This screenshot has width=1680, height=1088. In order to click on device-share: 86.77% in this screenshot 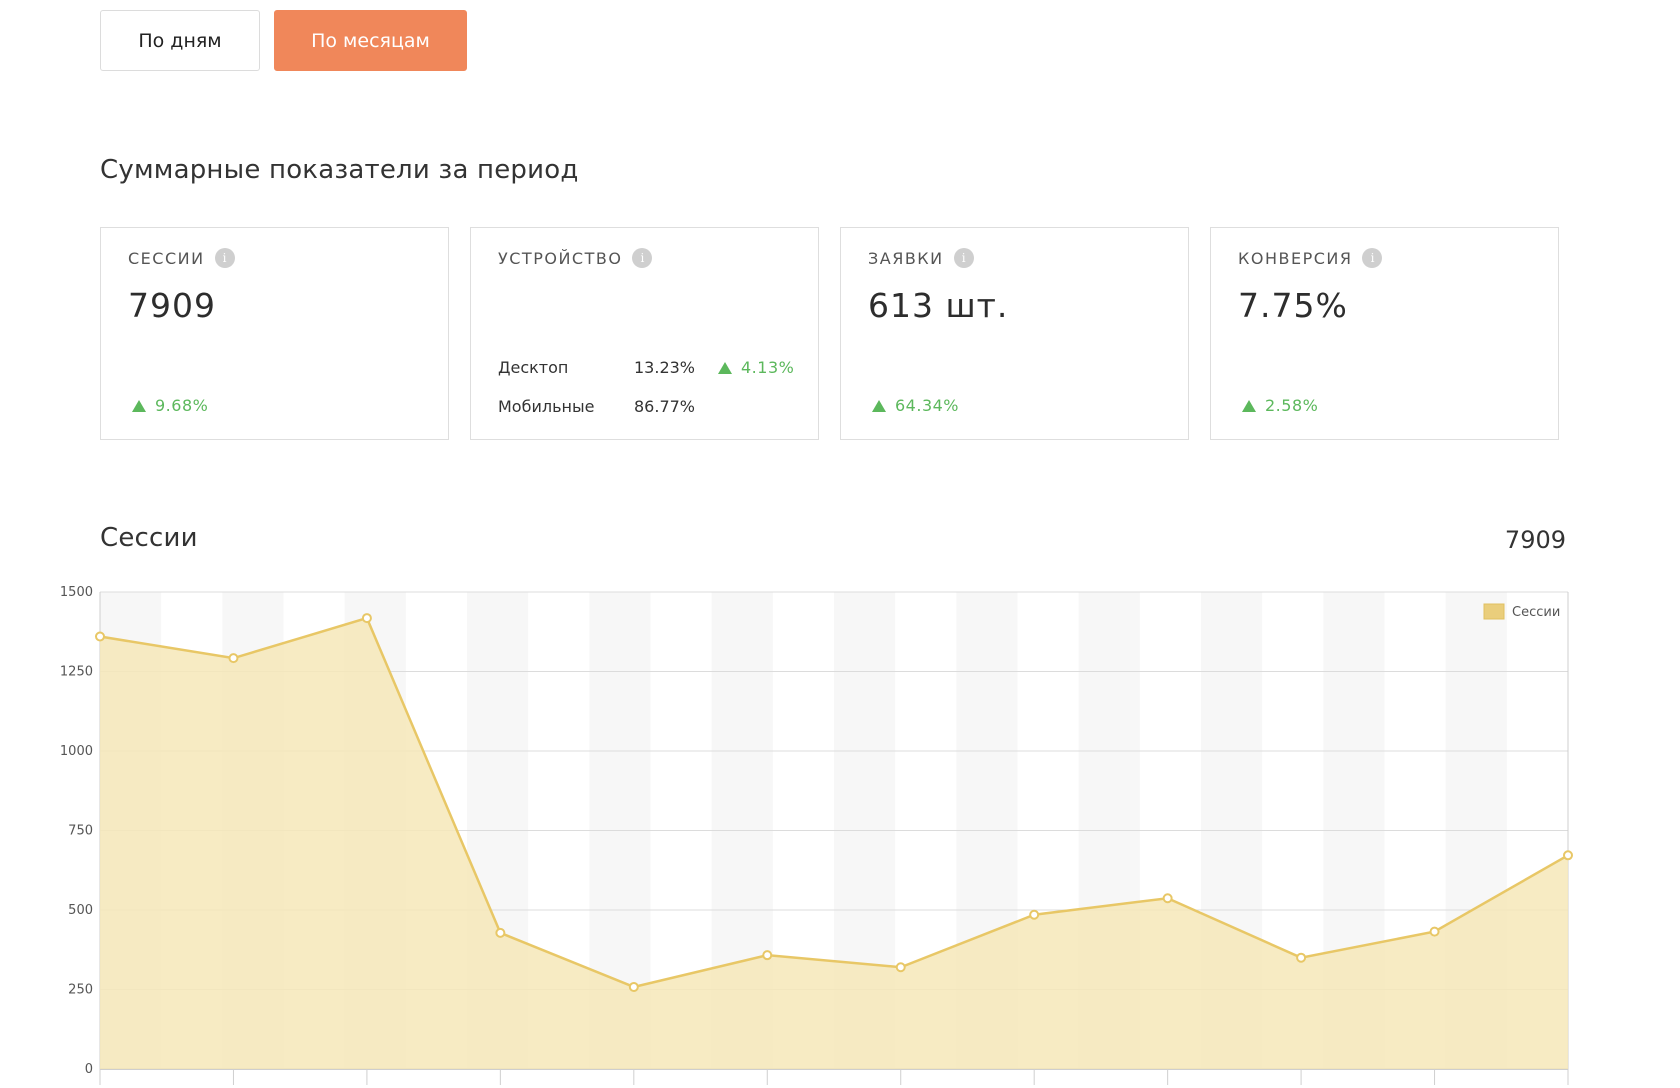, I will do `click(665, 406)`.